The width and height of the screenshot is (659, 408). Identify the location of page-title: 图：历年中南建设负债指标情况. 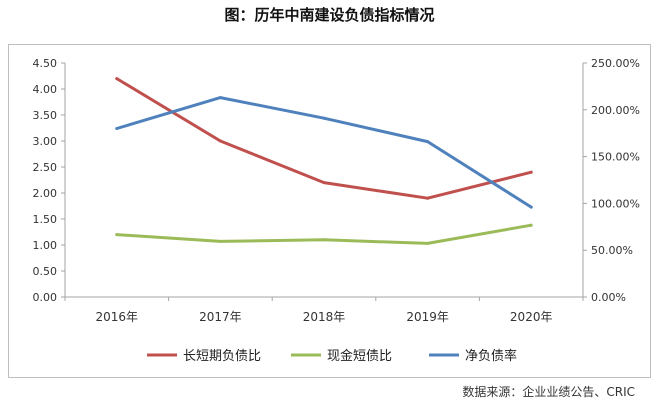
(329, 15).